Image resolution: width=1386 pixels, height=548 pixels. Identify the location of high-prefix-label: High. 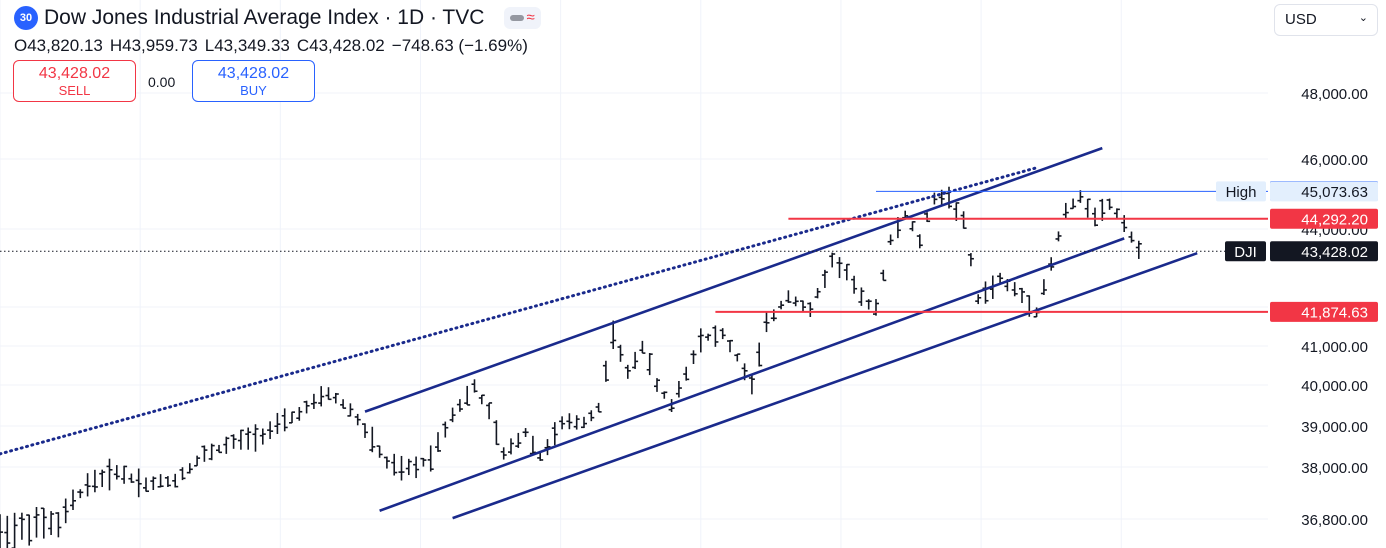
(1241, 192).